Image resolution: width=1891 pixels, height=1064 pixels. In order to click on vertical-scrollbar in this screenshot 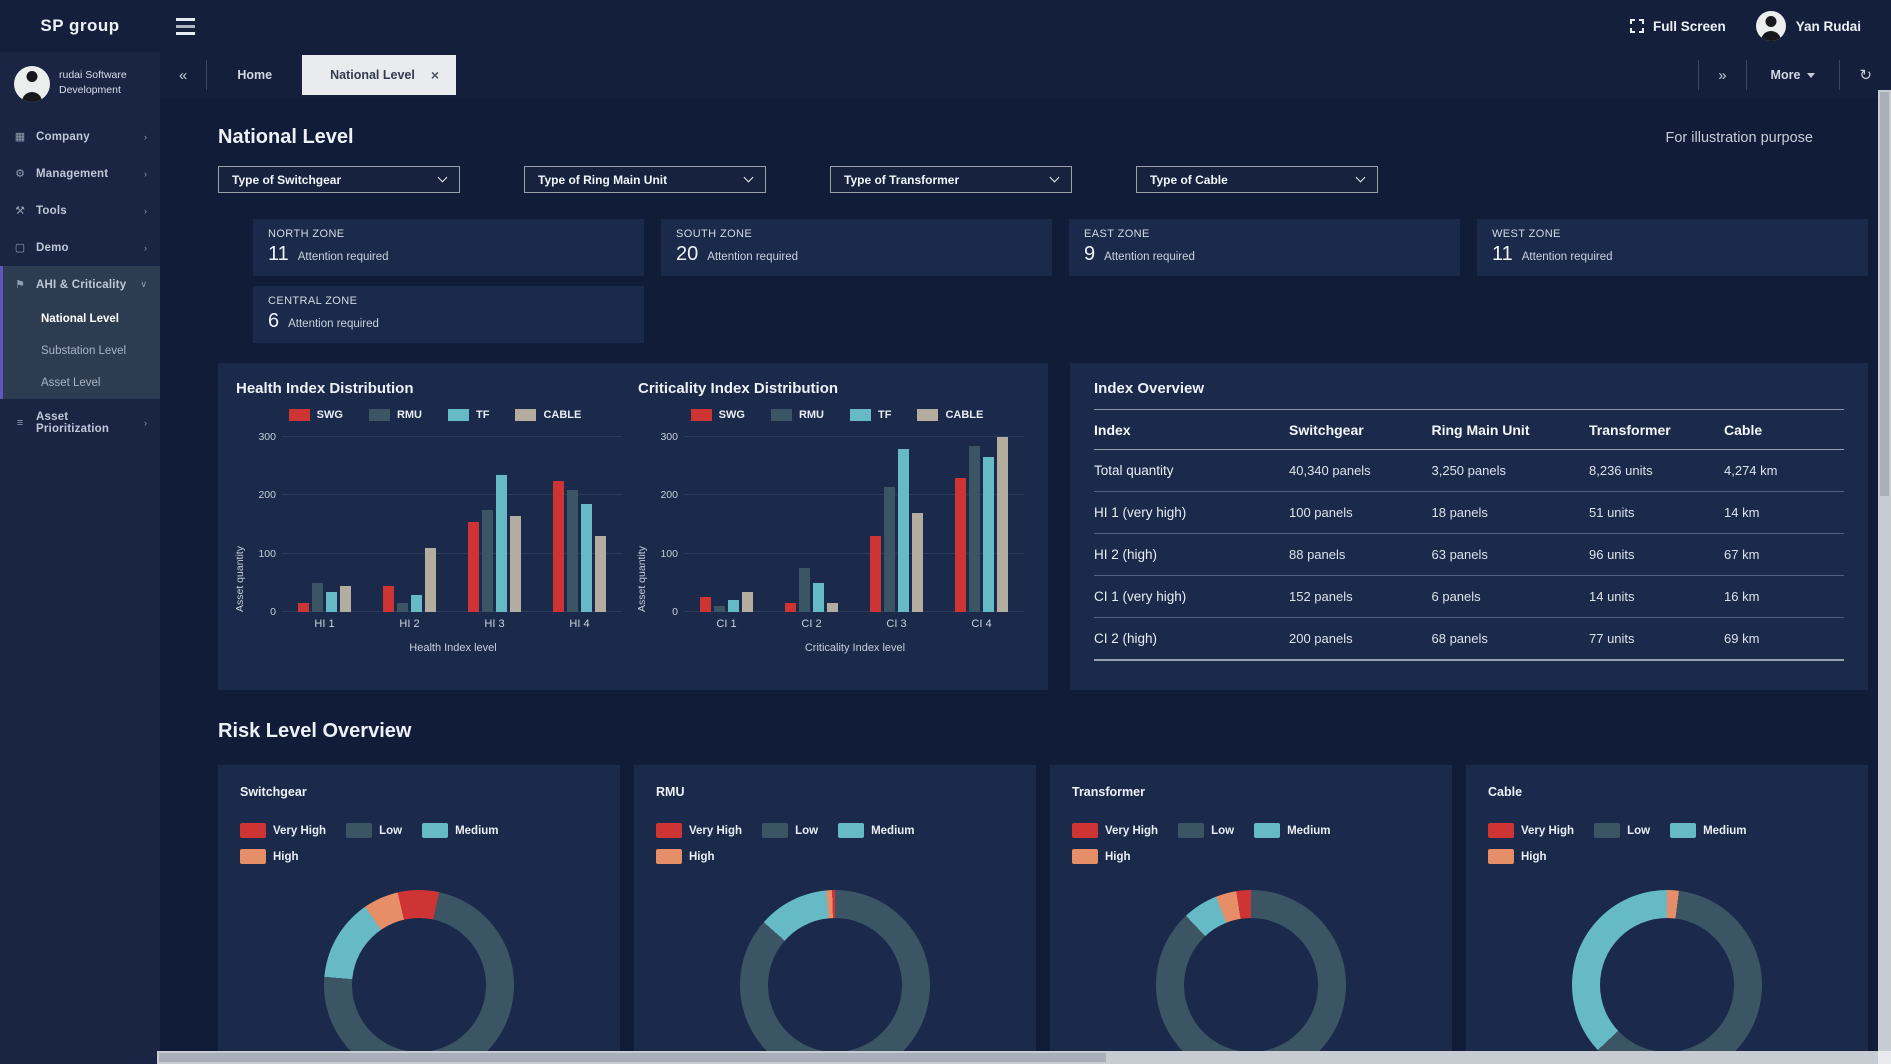, I will do `click(1884, 570)`.